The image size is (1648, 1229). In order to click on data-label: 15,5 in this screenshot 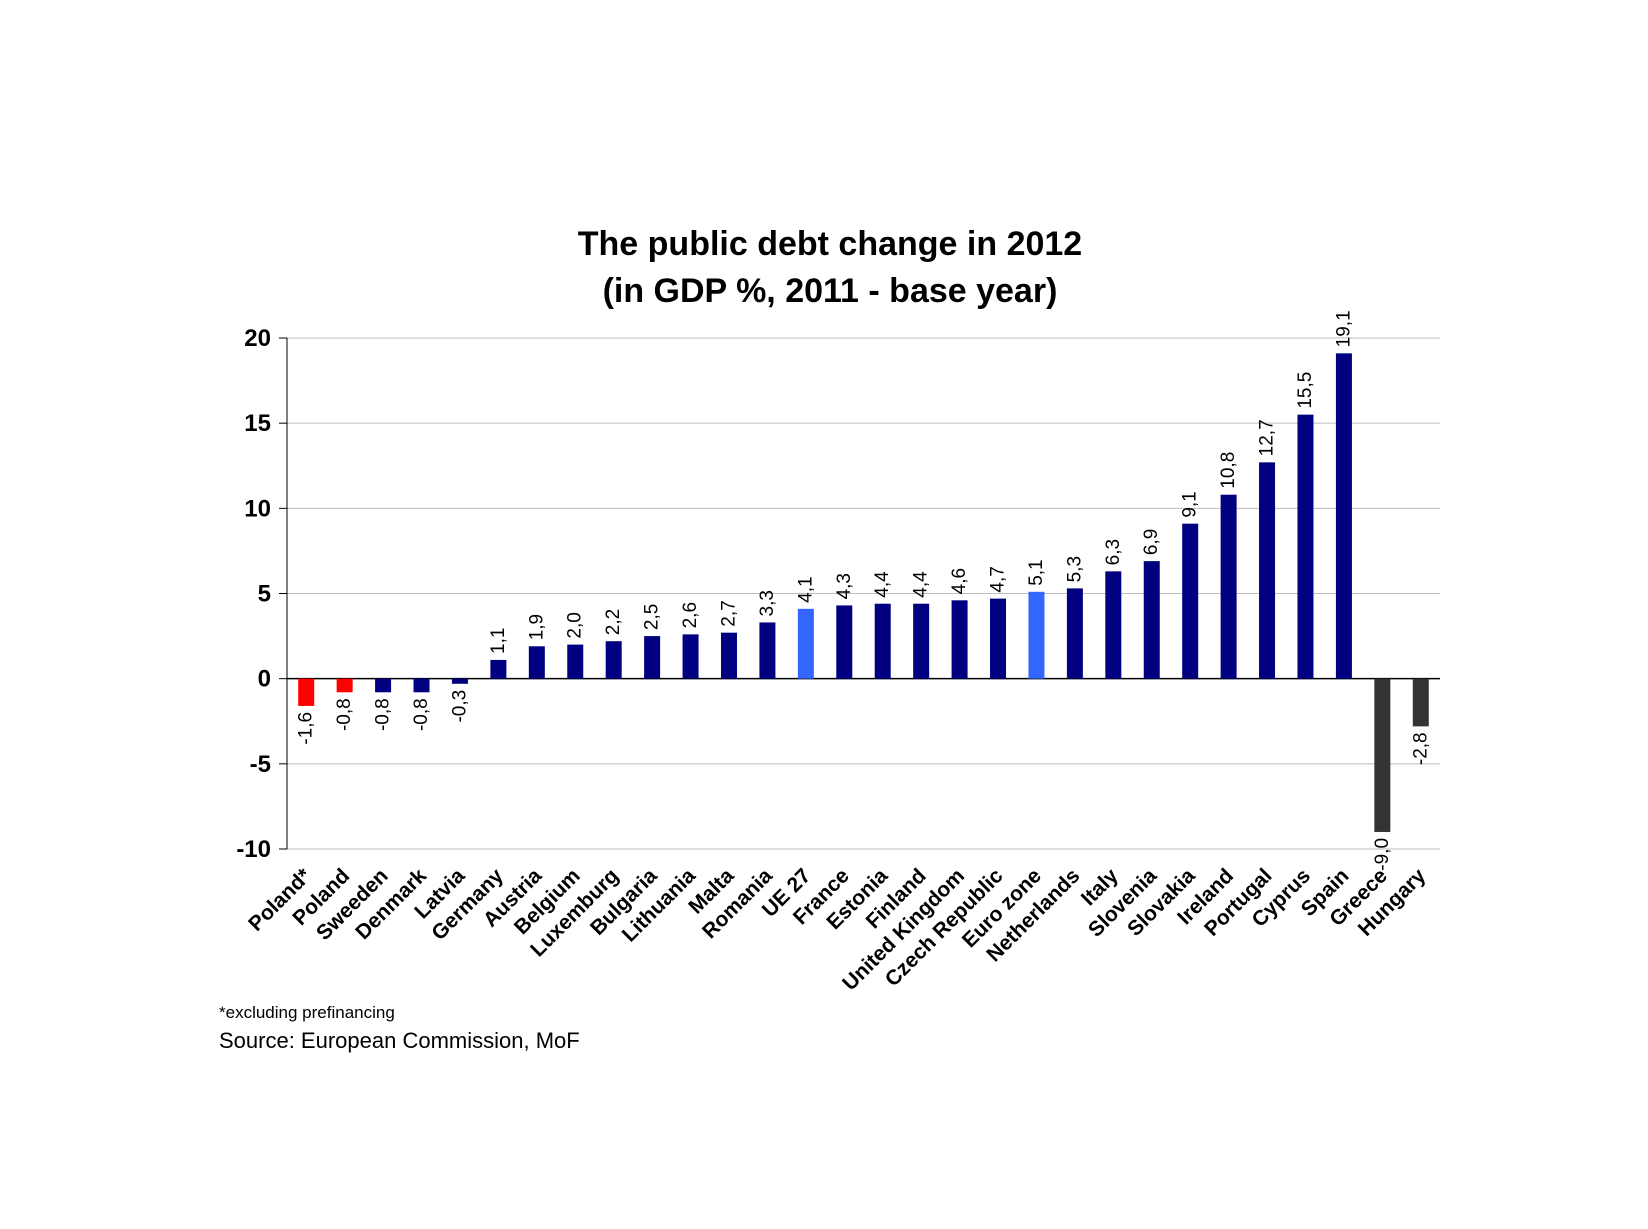, I will do `click(1305, 390)`.